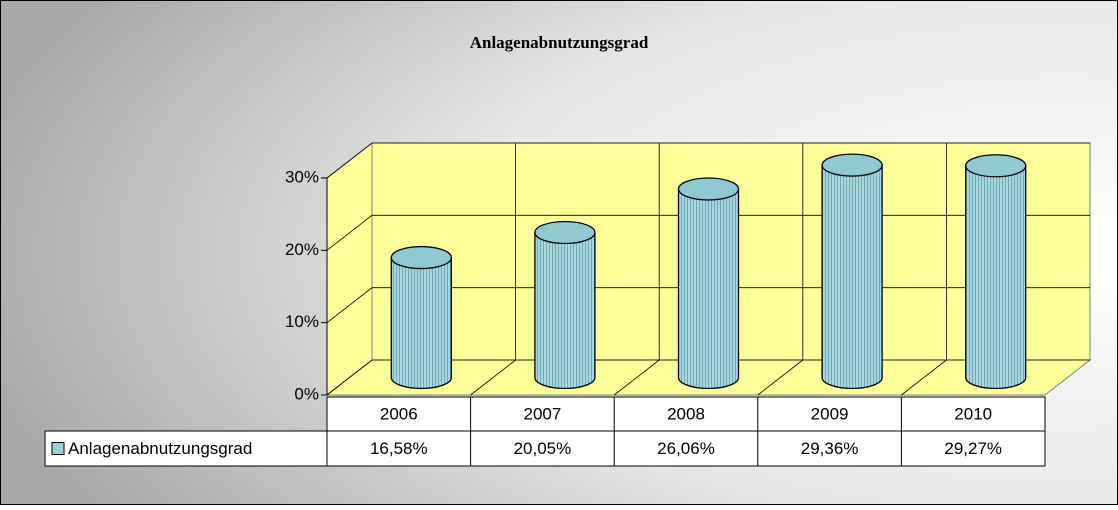  Describe the element at coordinates (542, 413) in the screenshot. I see `x-tick-label: 2007` at that location.